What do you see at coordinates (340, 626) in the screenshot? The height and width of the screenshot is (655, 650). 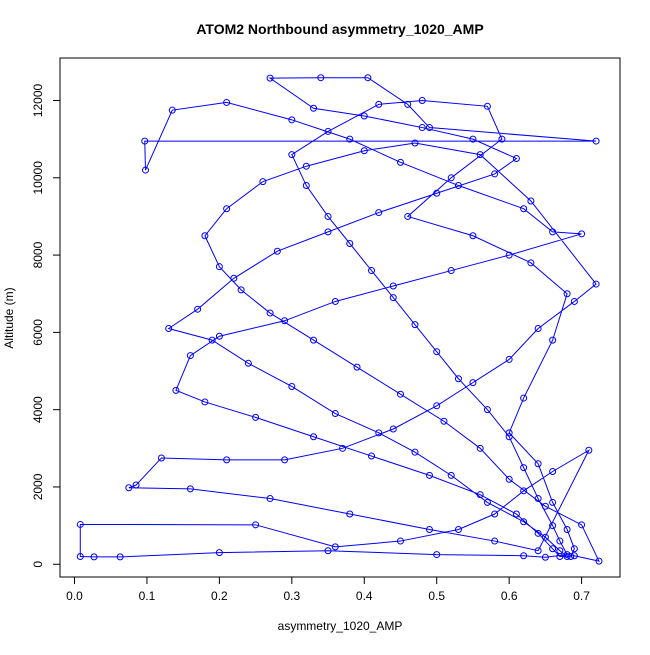 I see `x-axis-label: asymmetry_1020_AMP` at bounding box center [340, 626].